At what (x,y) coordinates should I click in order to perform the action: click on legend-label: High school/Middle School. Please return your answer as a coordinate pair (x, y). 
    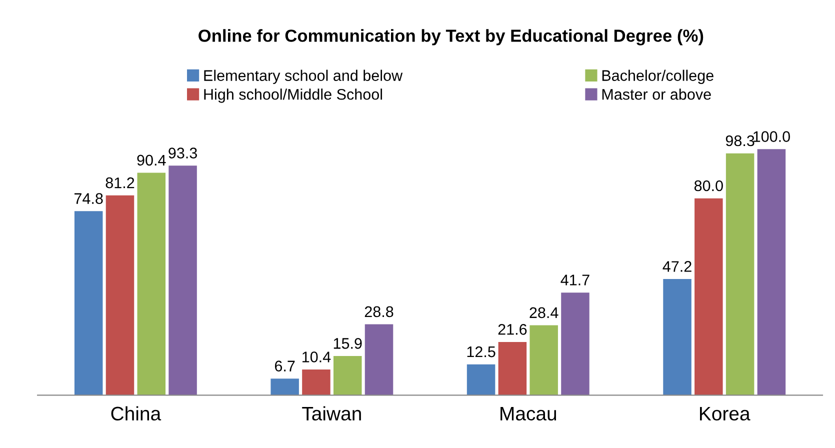
    Looking at the image, I should click on (293, 95).